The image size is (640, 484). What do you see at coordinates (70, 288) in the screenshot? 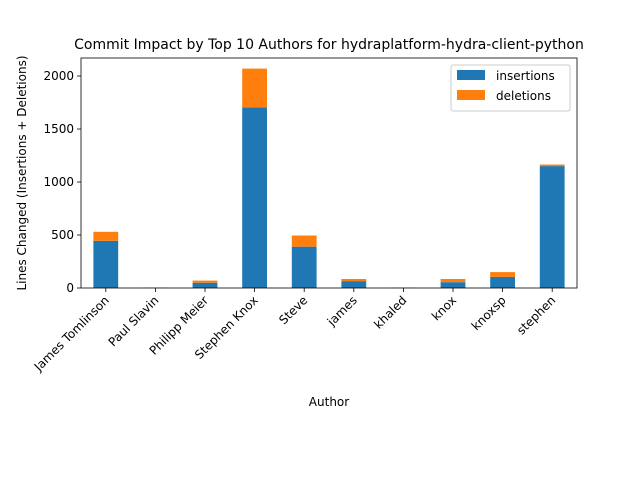
I see `y-tick-label-0: 0` at bounding box center [70, 288].